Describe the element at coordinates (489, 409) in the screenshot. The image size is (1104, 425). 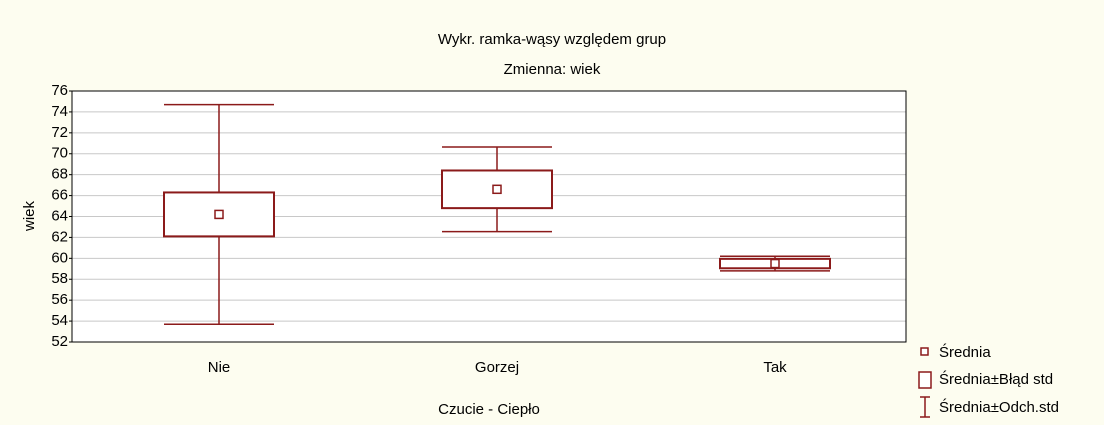
I see `x-axis-label: Czucie - Ciepło` at that location.